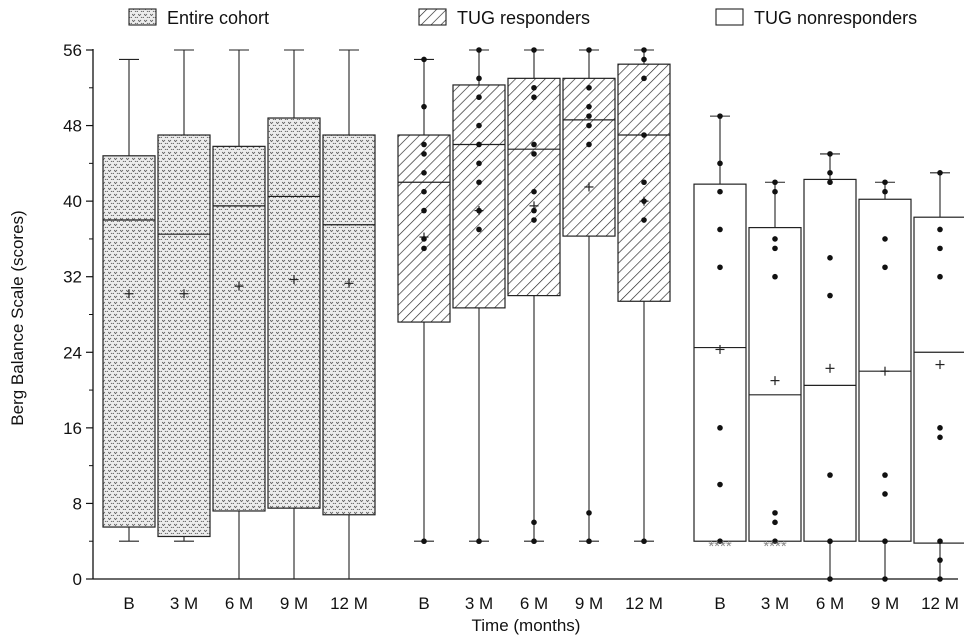  I want to click on x-tick-label: 3 M, so click(775, 603).